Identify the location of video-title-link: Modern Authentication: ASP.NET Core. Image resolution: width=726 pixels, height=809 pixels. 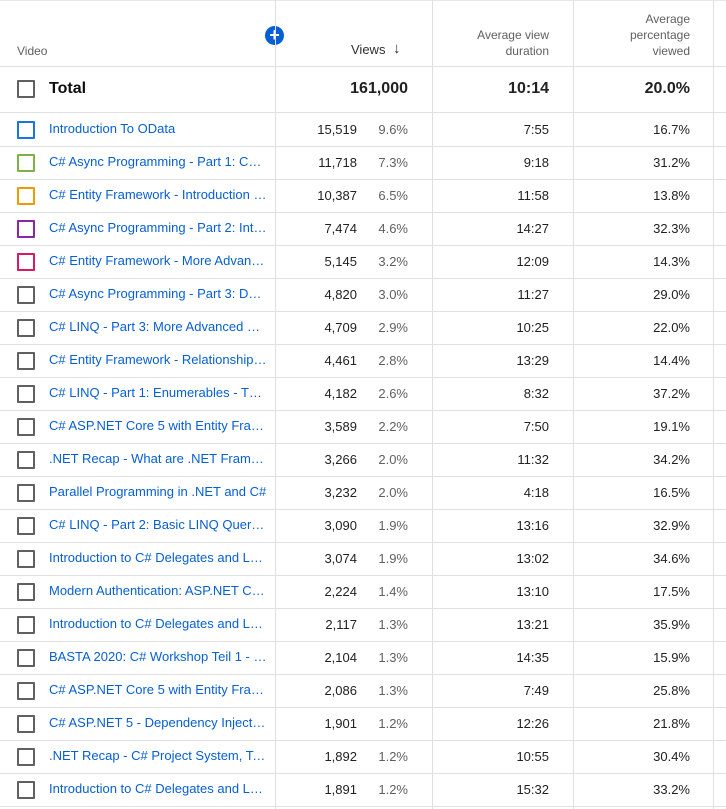
(158, 590).